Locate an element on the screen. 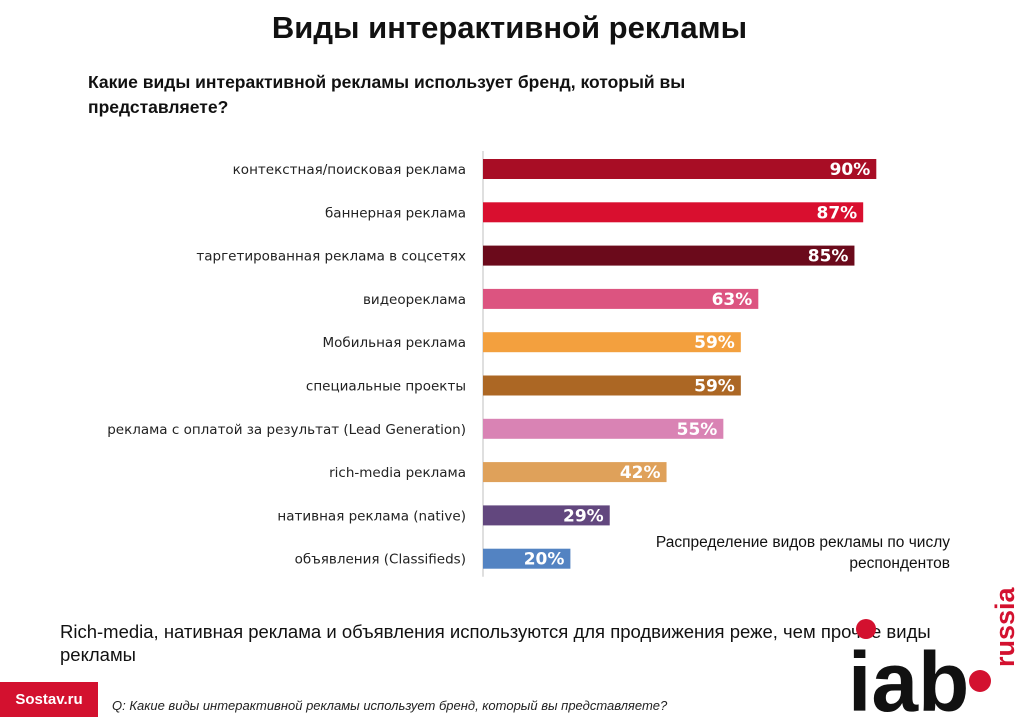  logo-main-text: iab is located at coordinates (908, 676).